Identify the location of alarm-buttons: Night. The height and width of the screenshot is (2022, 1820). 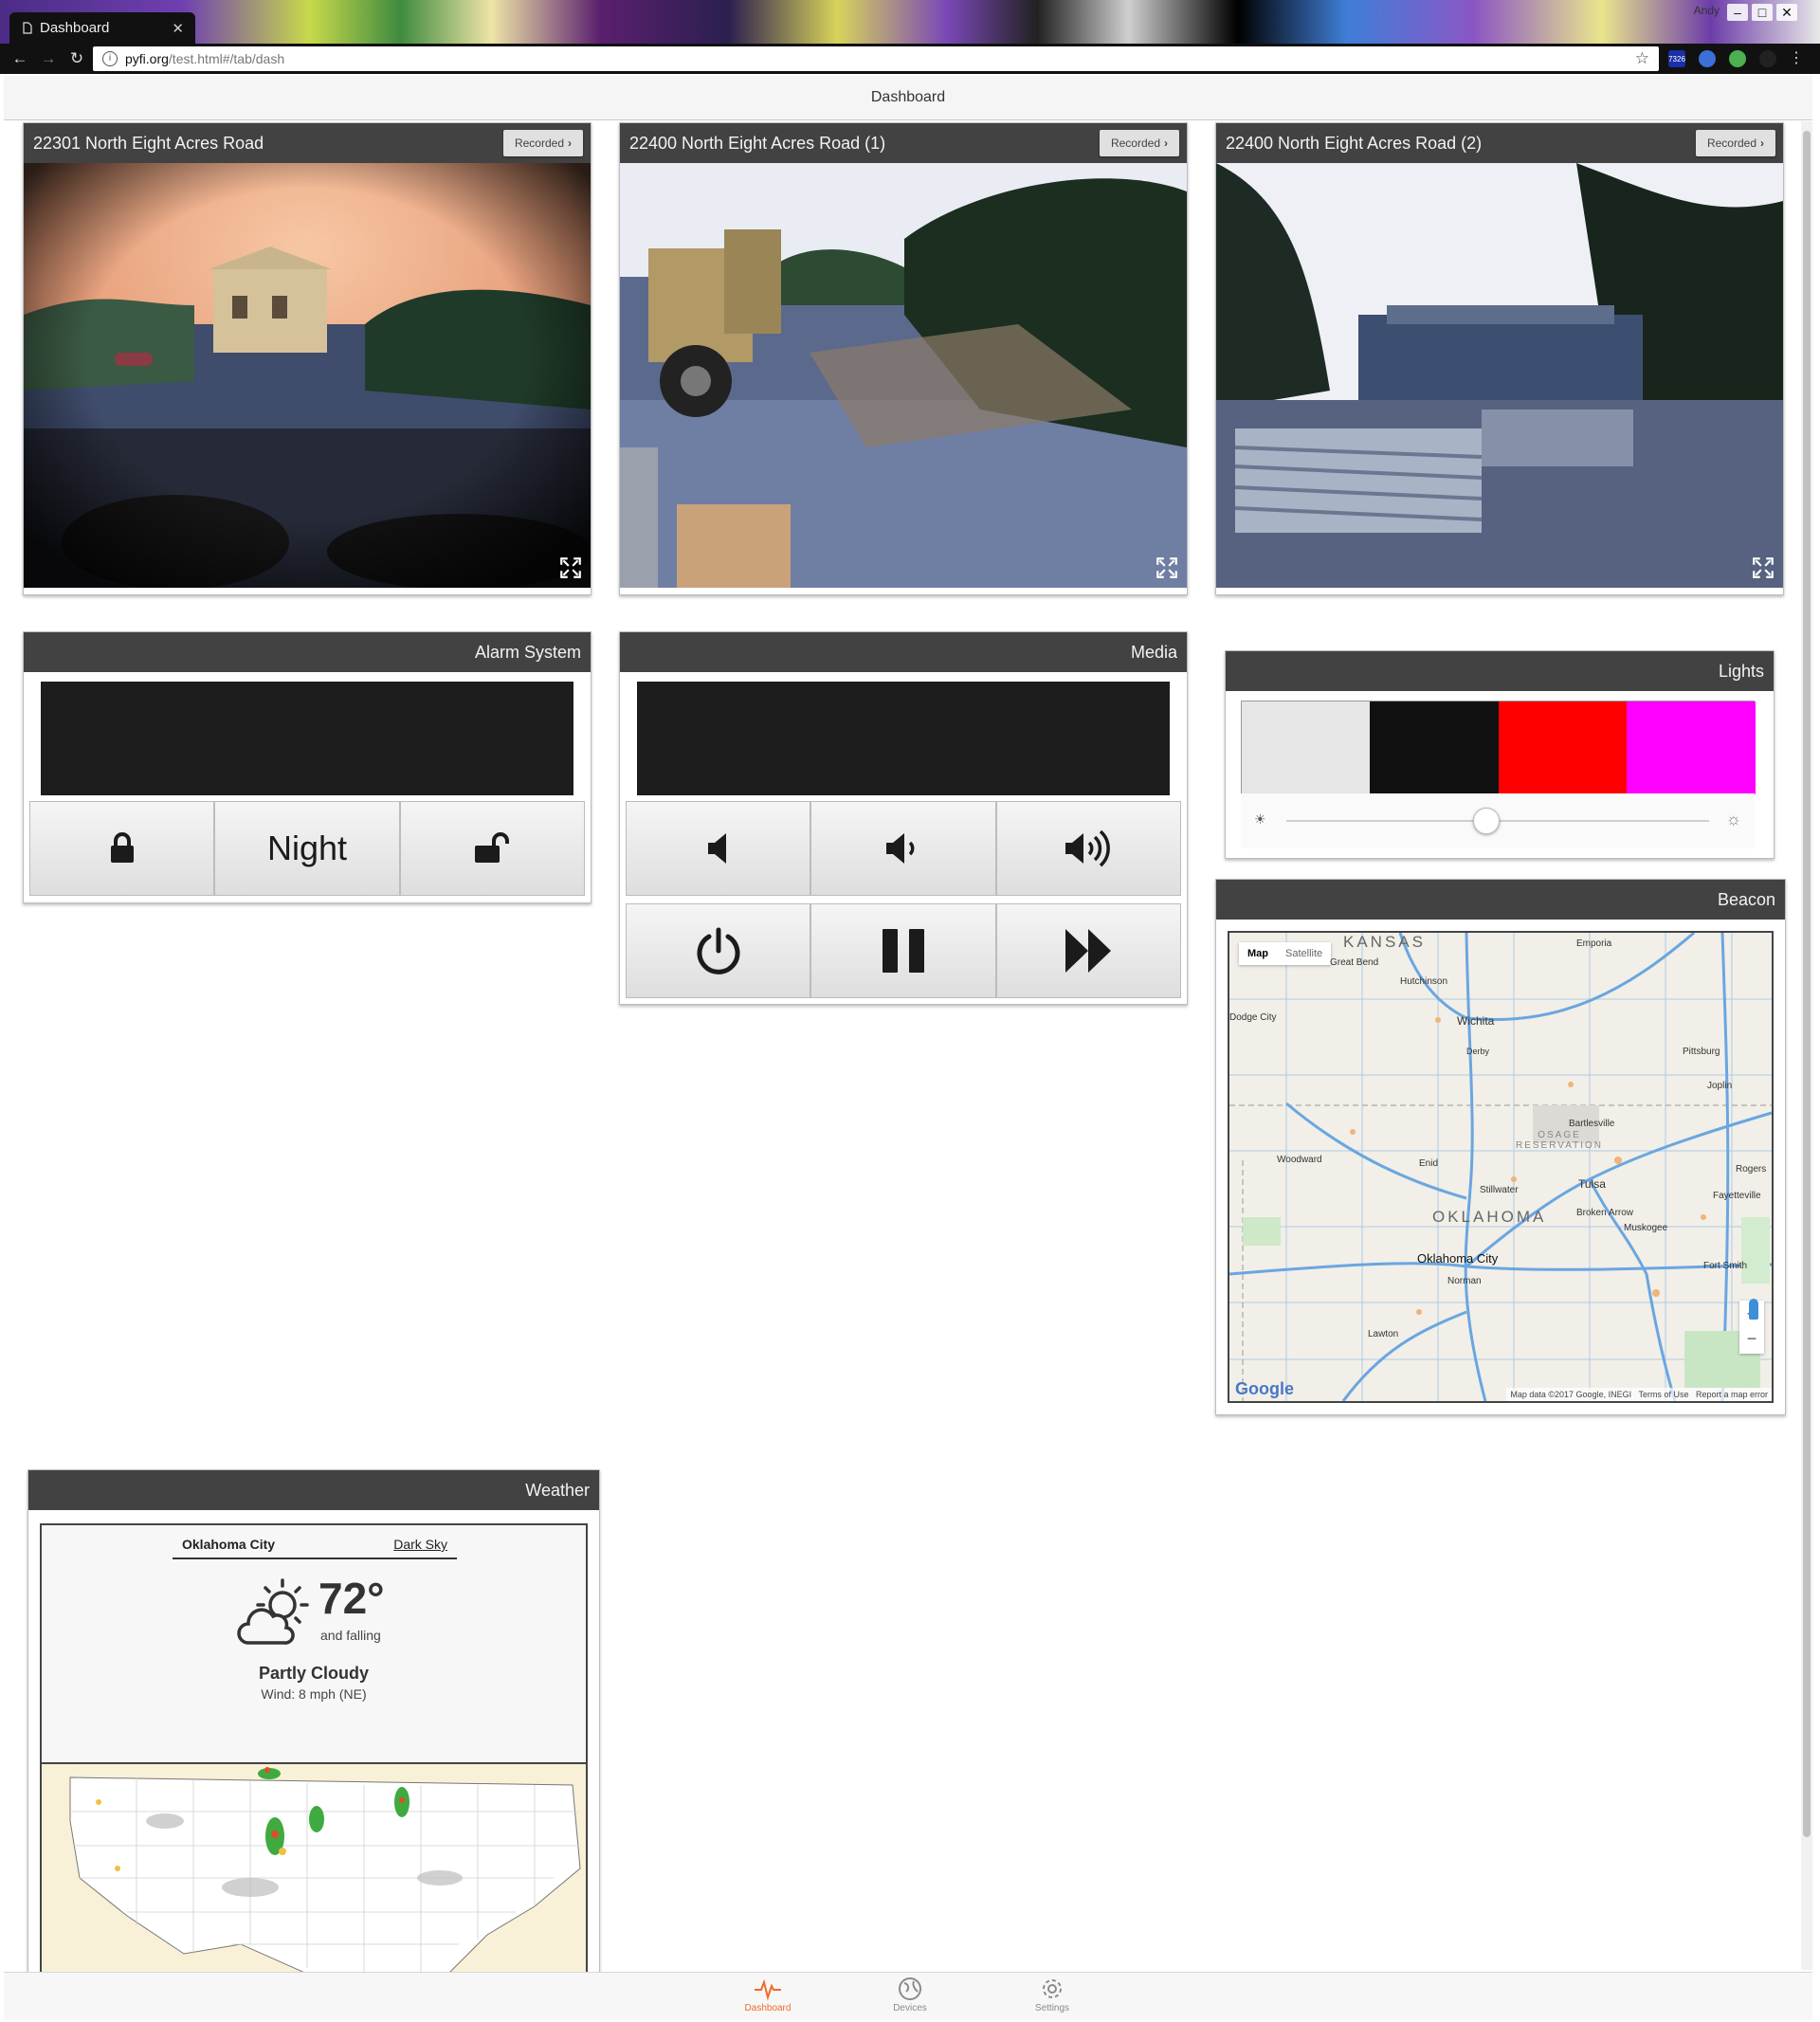
(307, 848).